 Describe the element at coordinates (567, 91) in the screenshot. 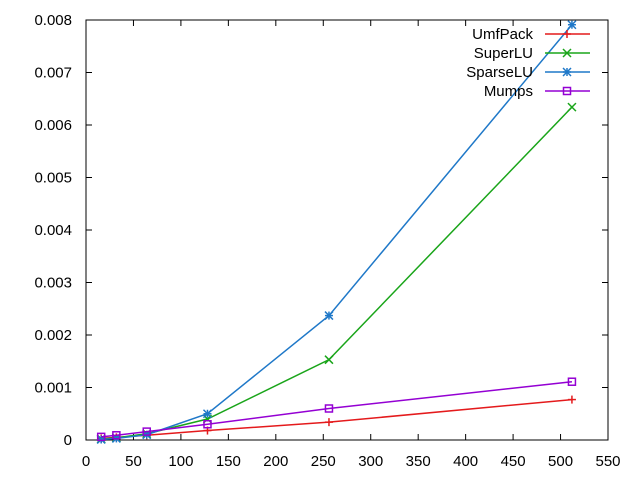

I see `legend-marker-mumps` at that location.